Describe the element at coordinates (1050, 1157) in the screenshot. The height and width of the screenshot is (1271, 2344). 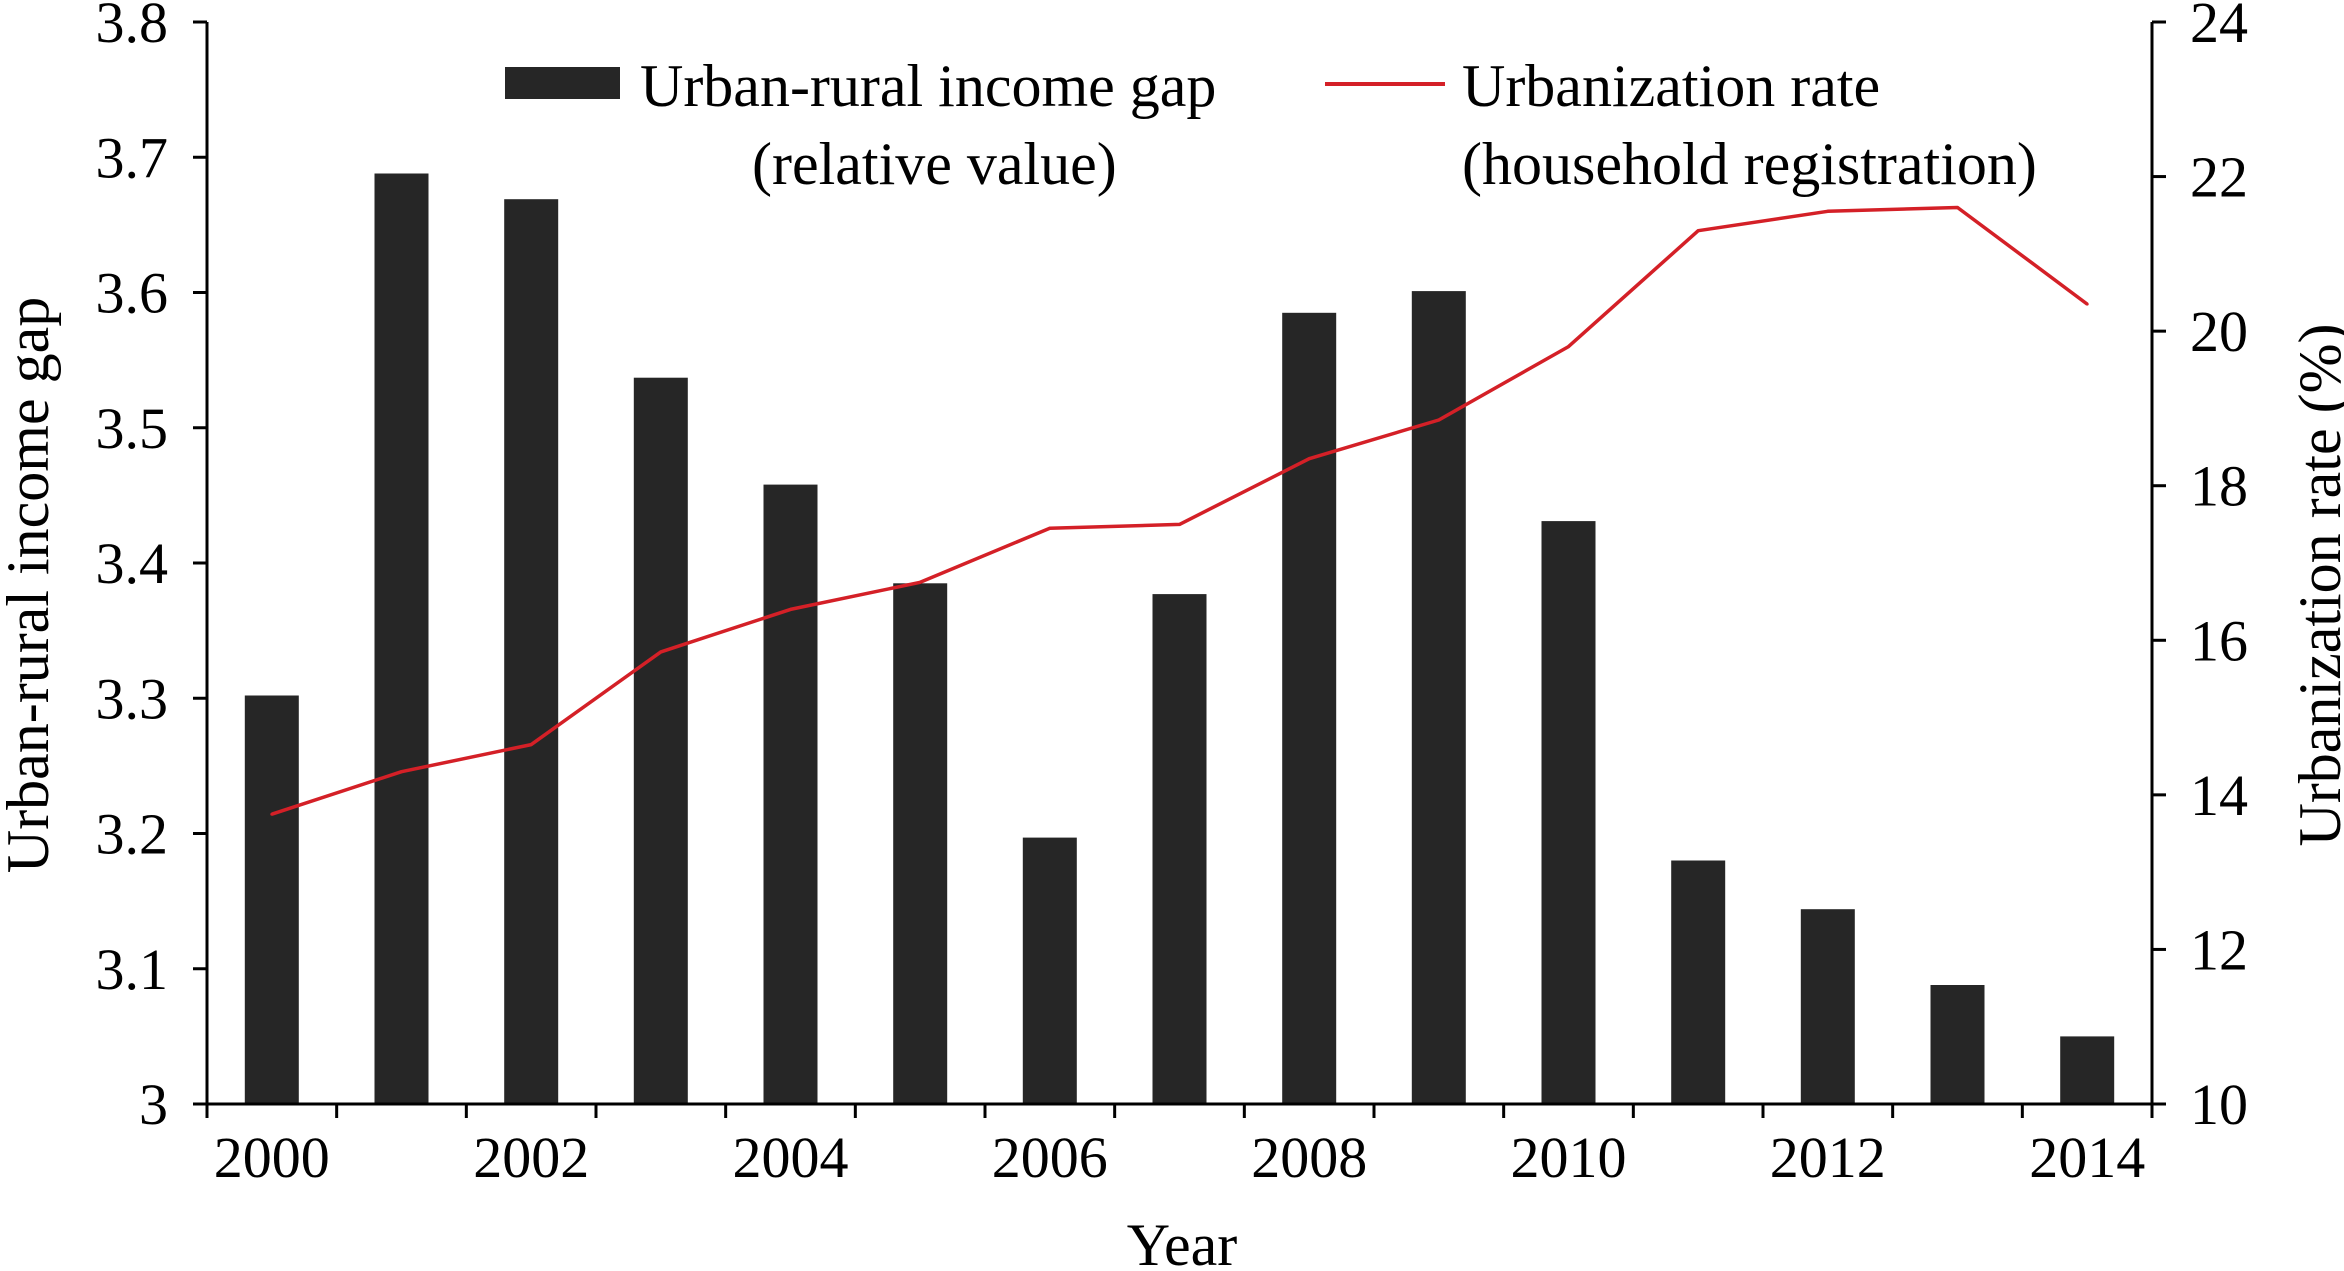
I see `x-tick-label: 2006` at that location.